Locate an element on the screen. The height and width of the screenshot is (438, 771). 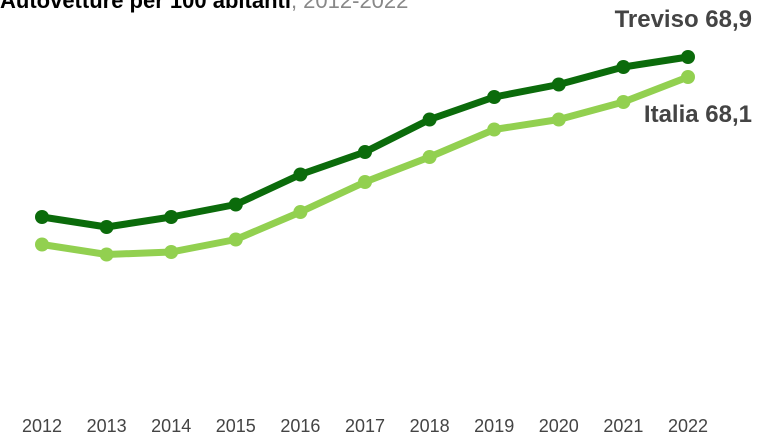
x-tick-label: 2015 is located at coordinates (236, 426).